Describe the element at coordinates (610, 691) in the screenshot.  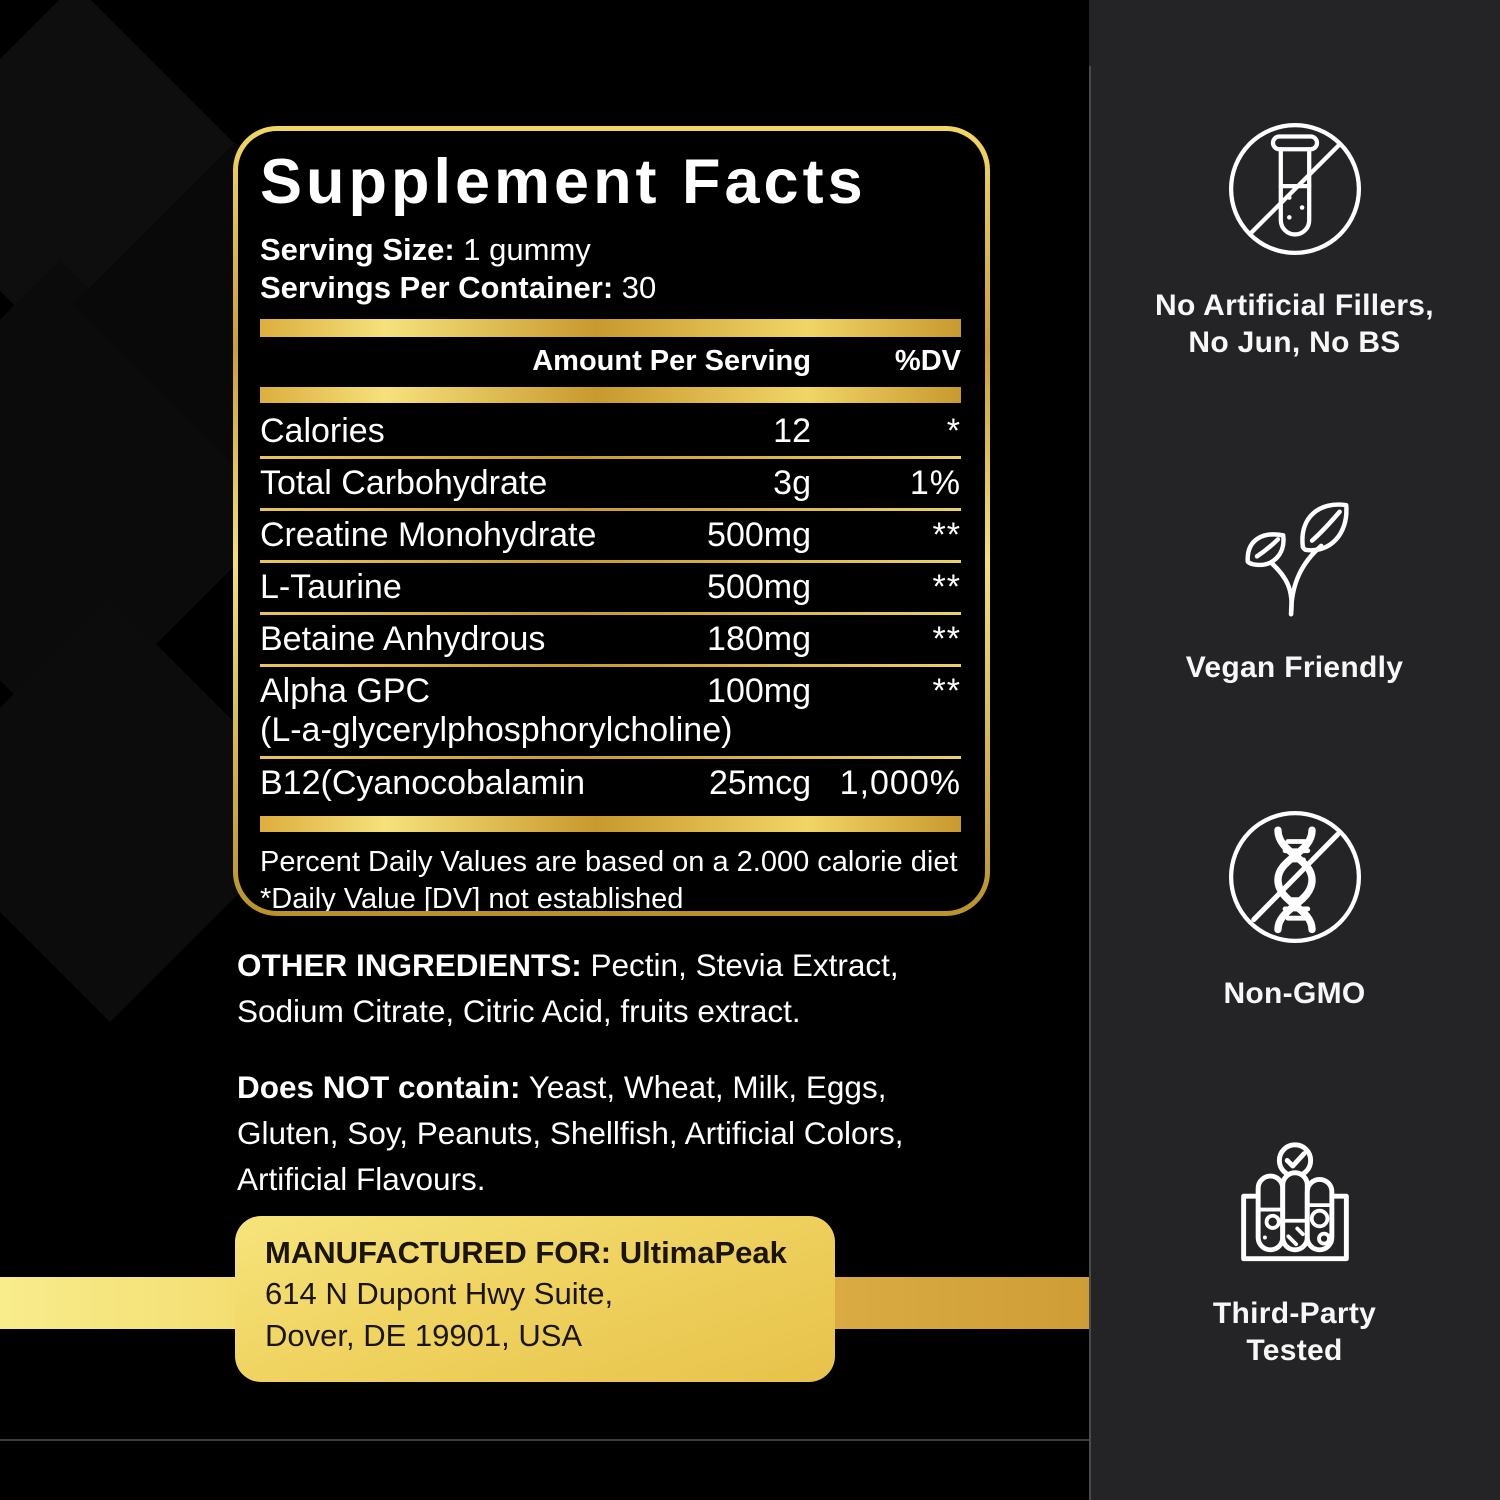
I see `table-row-main: Alpha GPC 100mg **` at that location.